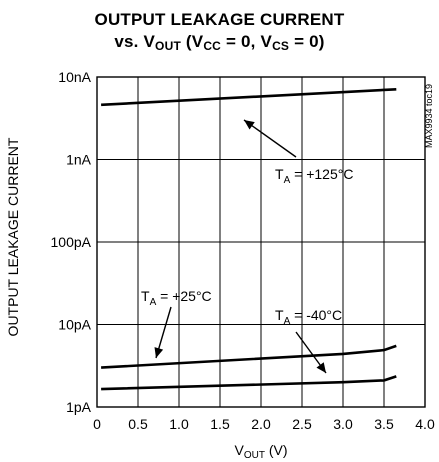 The height and width of the screenshot is (462, 439). What do you see at coordinates (74, 77) in the screenshot?
I see `y-tick-label: 10nA` at bounding box center [74, 77].